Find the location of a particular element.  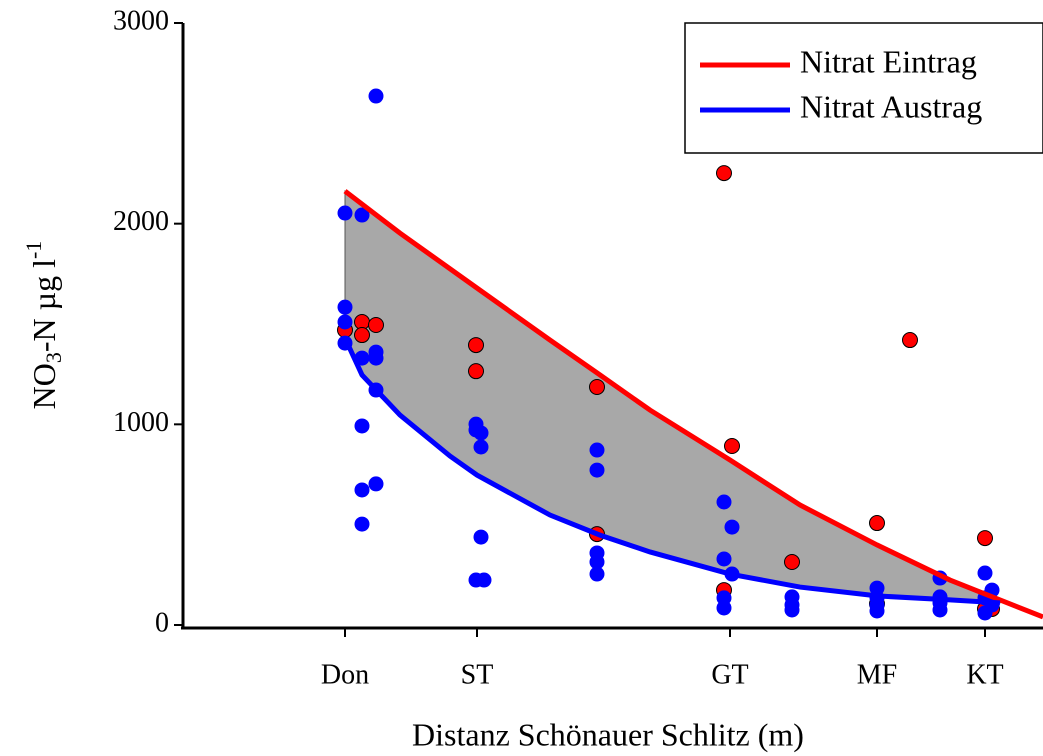

y-label-part: NO is located at coordinates (44, 386).